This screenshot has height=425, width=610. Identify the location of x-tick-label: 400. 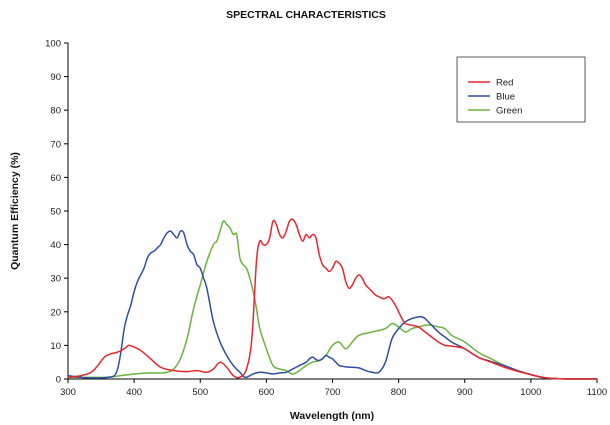
(134, 392).